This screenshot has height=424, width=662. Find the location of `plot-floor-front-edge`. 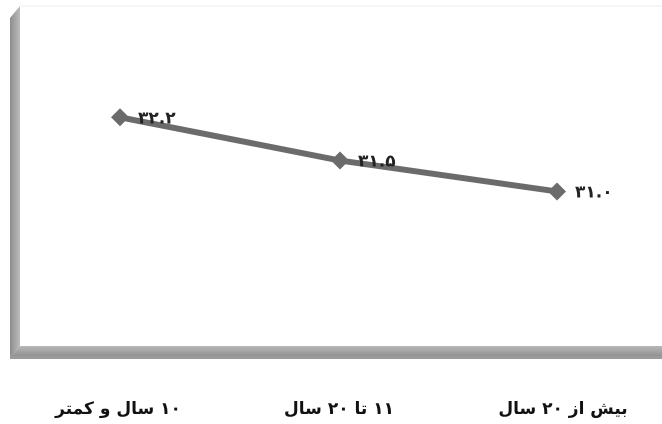

plot-floor-front-edge is located at coordinates (336, 357).